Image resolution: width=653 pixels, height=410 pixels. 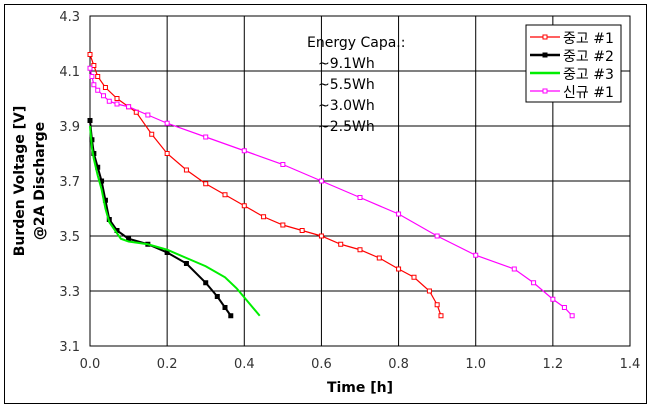 I want to click on annotation-line: ~9.1Wh, so click(x=346, y=64).